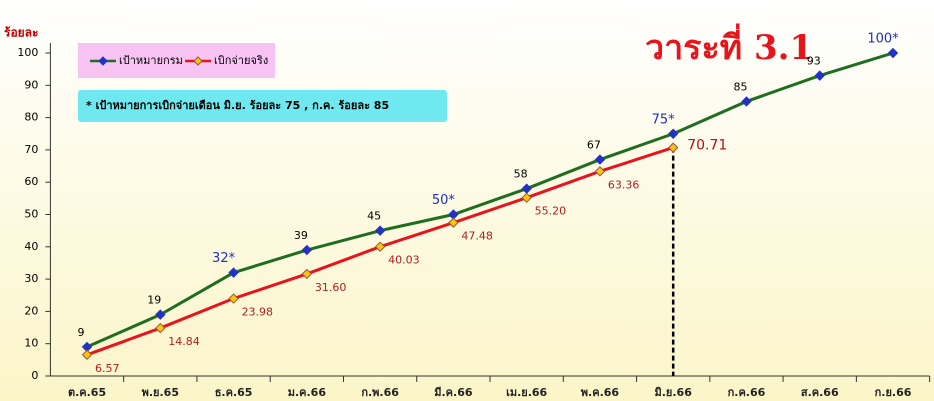 This screenshot has width=934, height=401. I want to click on y-axis-label: ร้อยละ, so click(21, 33).